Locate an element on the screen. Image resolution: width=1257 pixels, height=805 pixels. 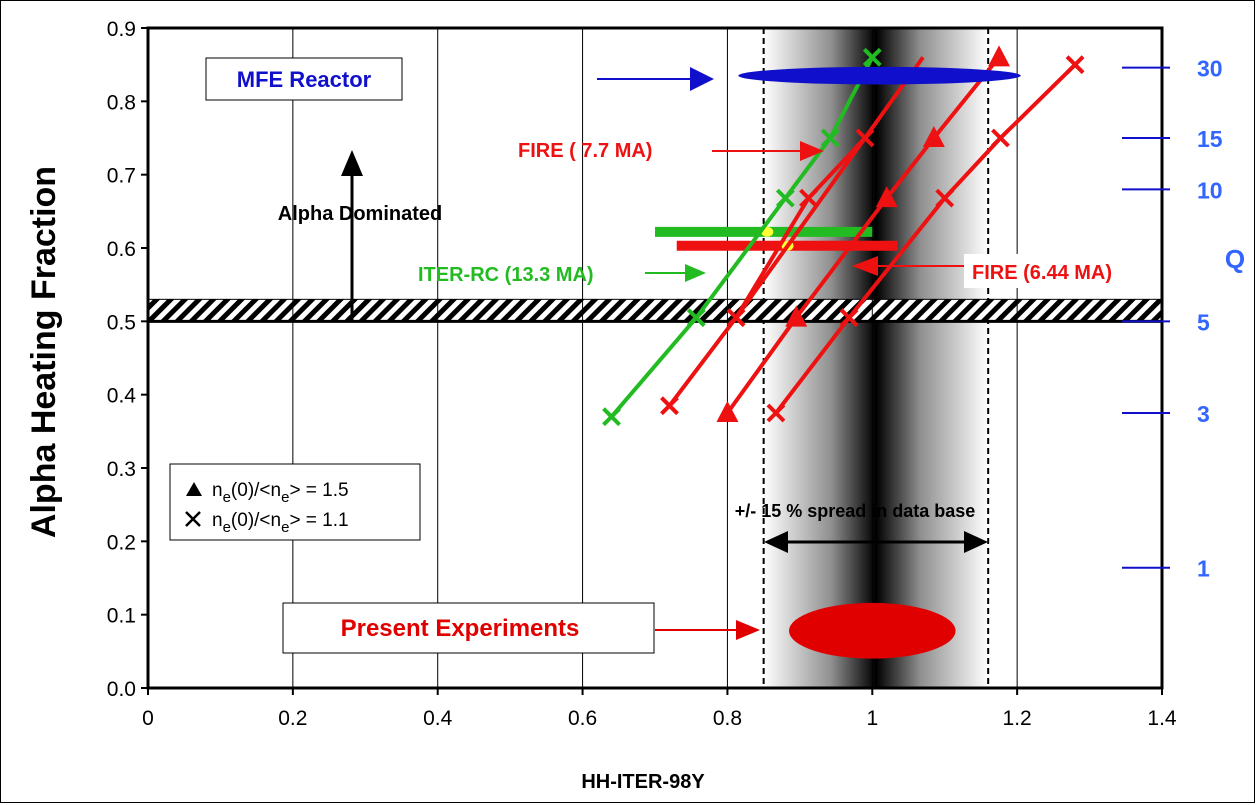
q-tick-label: 3 is located at coordinates (1203, 414).